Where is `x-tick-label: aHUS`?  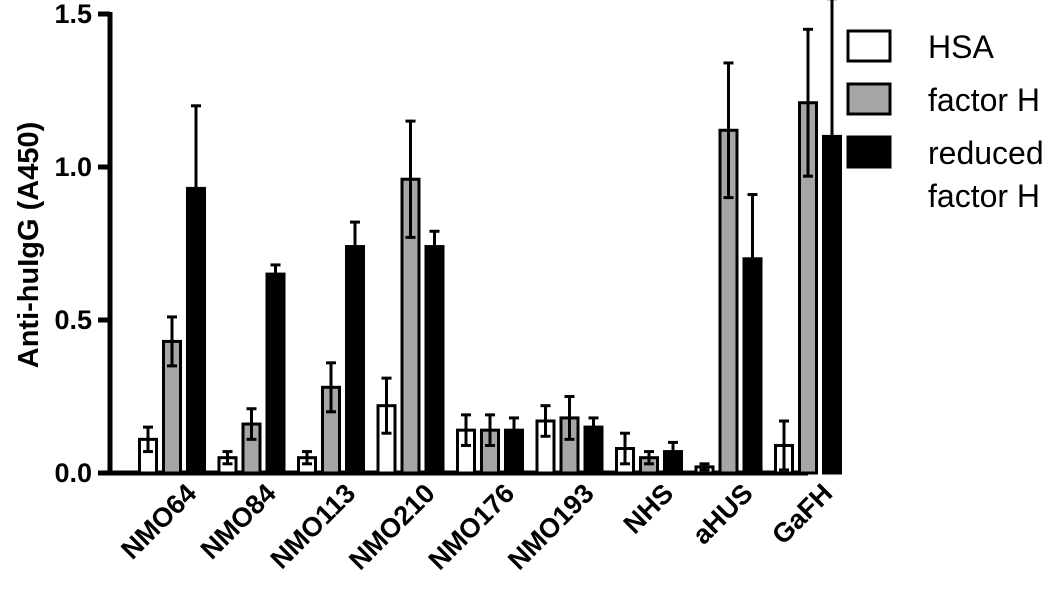
x-tick-label: aHUS is located at coordinates (723, 514).